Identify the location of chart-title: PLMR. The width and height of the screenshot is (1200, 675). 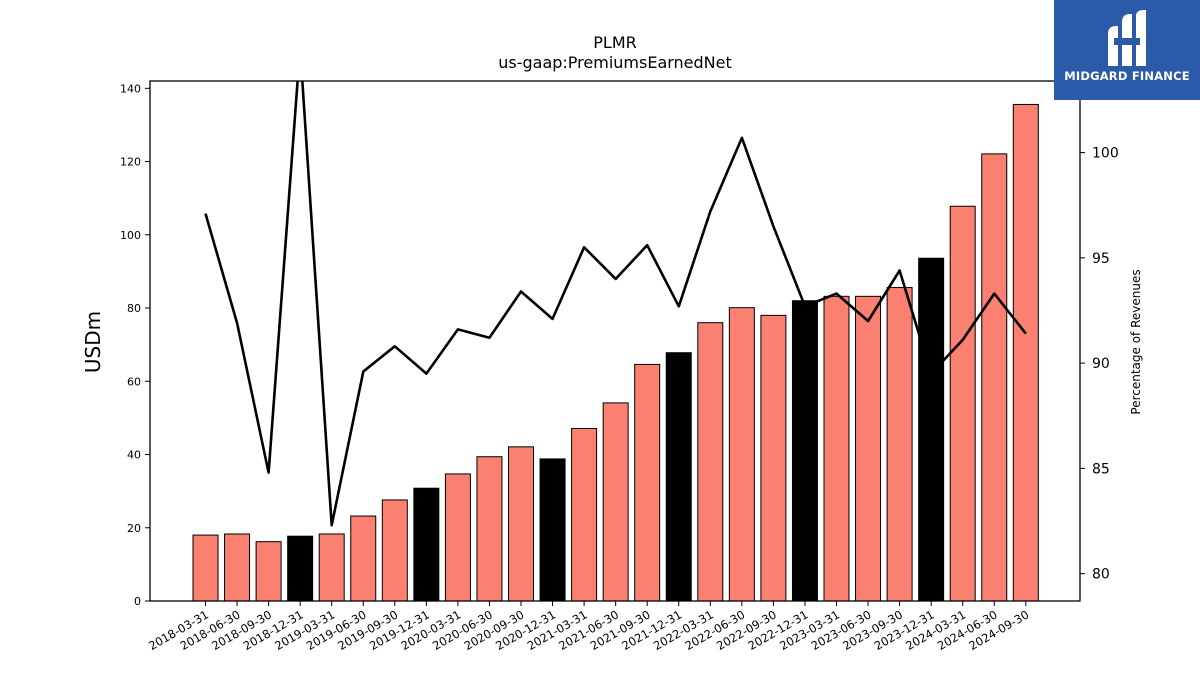
(614, 42).